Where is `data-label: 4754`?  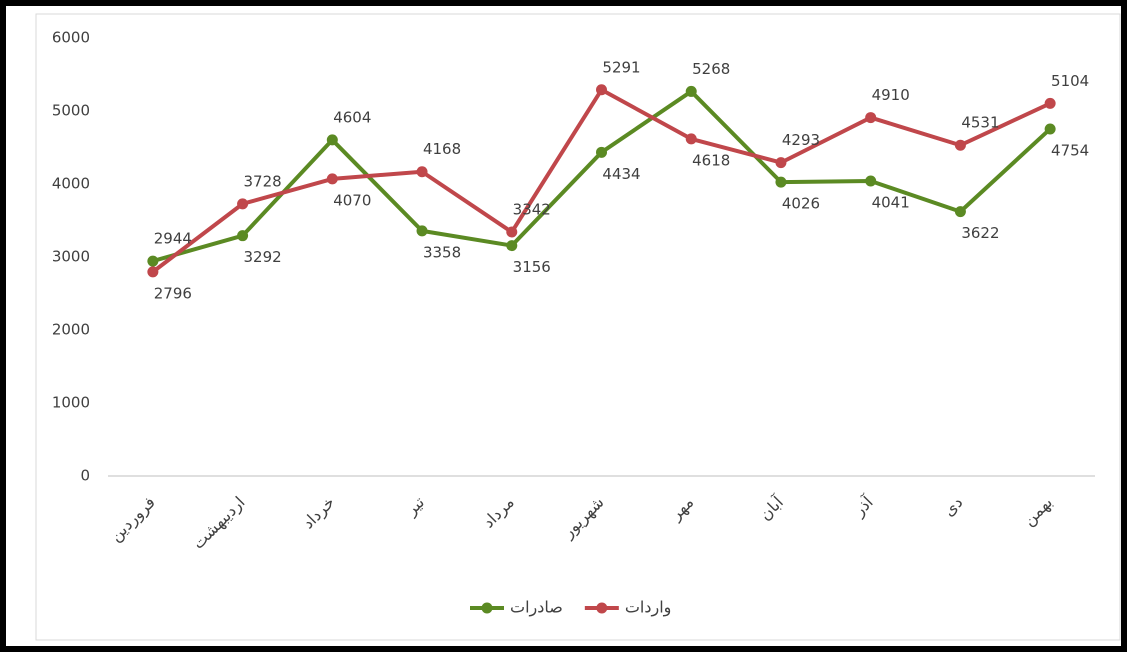 data-label: 4754 is located at coordinates (1070, 150).